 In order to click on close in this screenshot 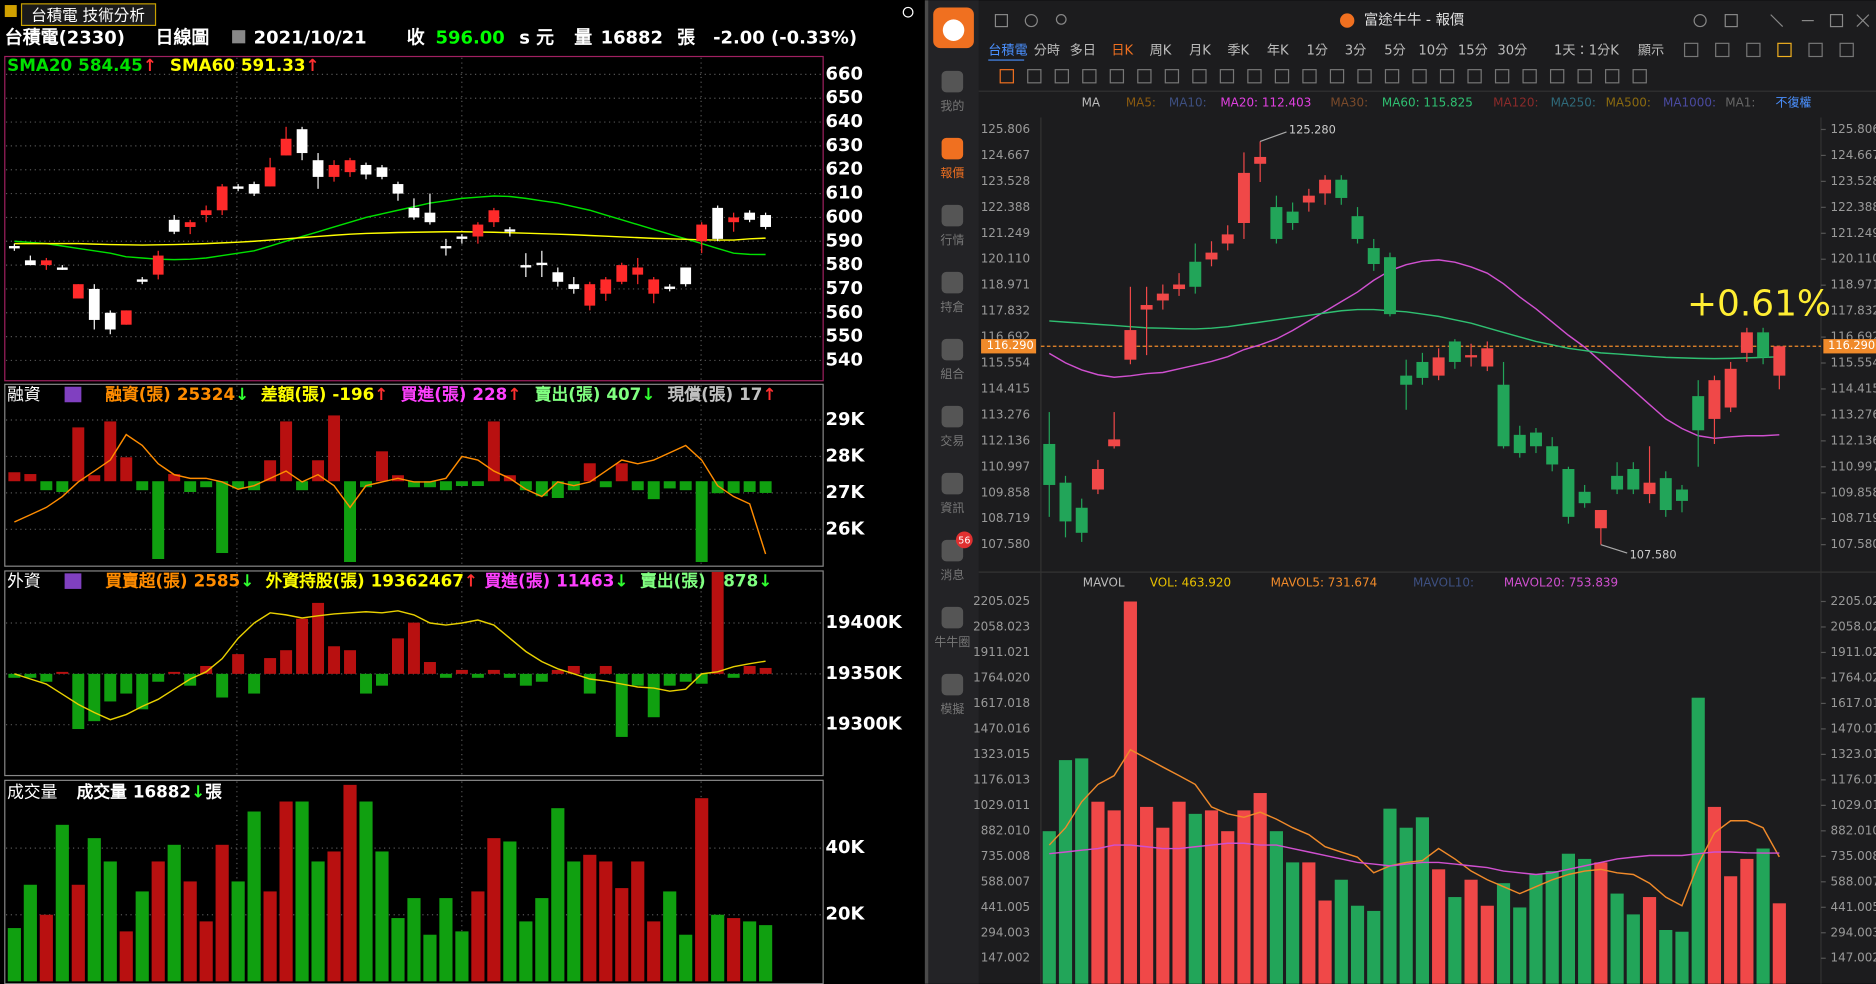, I will do `click(1863, 21)`.